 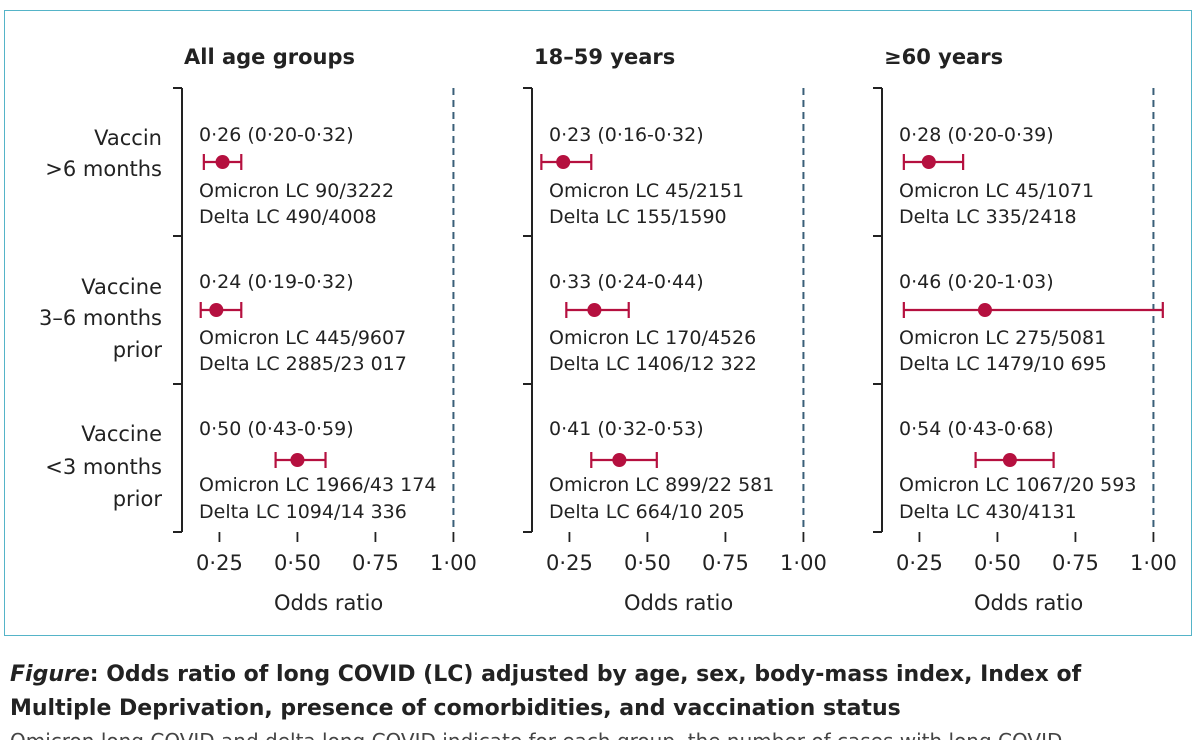 What do you see at coordinates (276, 135) in the screenshot?
I see `panel-1-row-1-or-text: 0·26 (0·20-0·32)` at bounding box center [276, 135].